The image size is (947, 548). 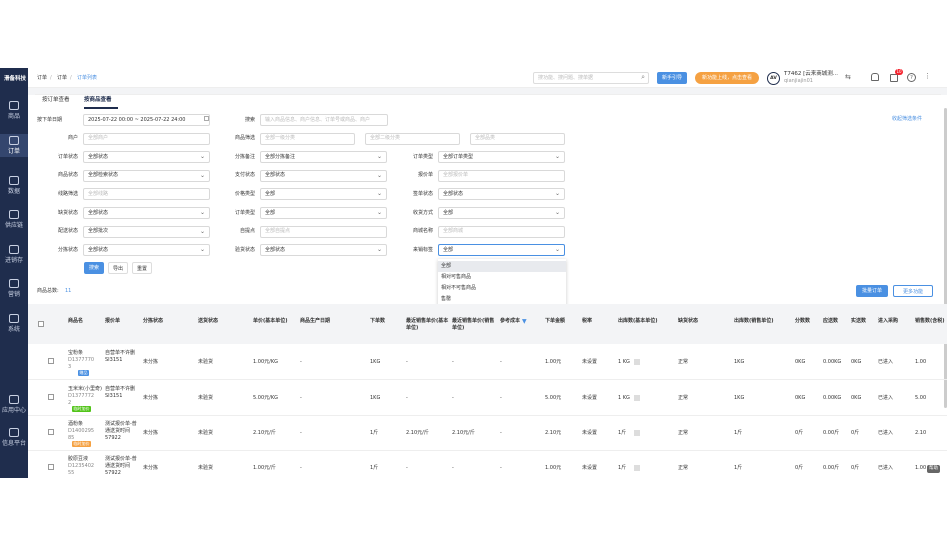 I want to click on collapse-link: 收起筛选条件, so click(x=907, y=119).